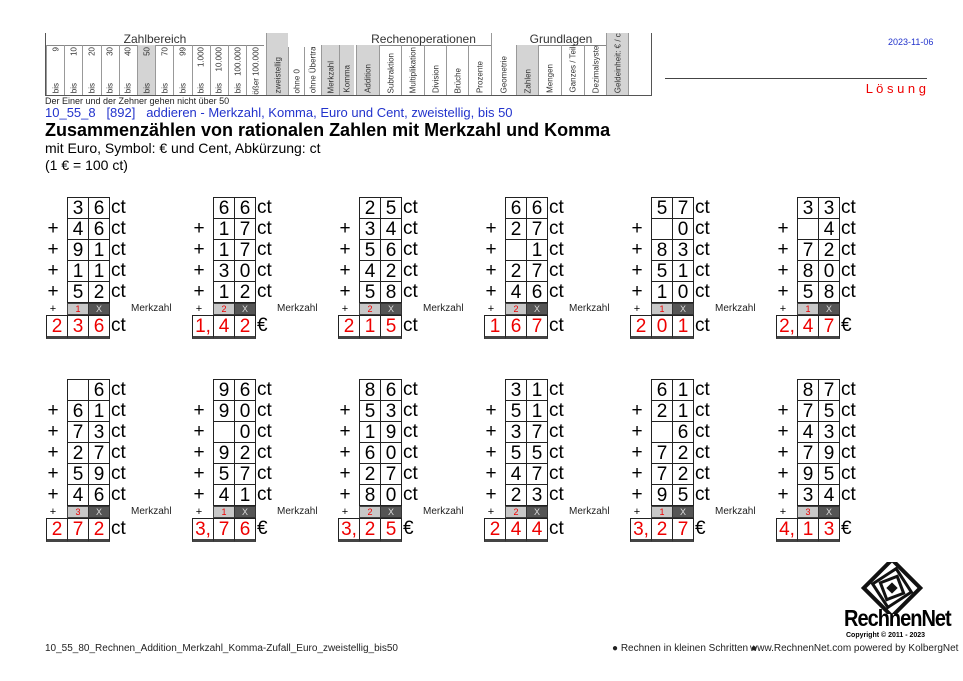  I want to click on empty-column, so click(639, 64).